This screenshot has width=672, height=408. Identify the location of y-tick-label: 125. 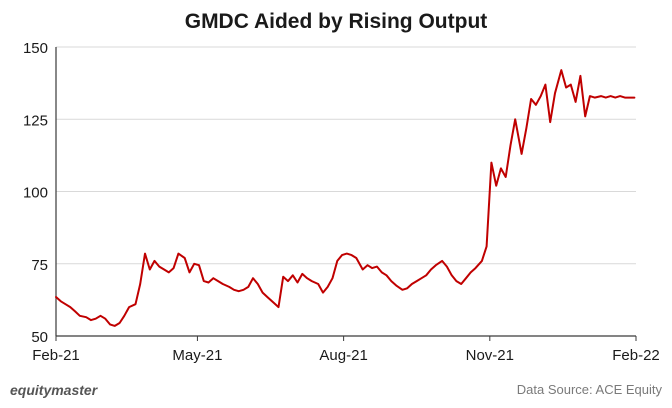
(35, 120).